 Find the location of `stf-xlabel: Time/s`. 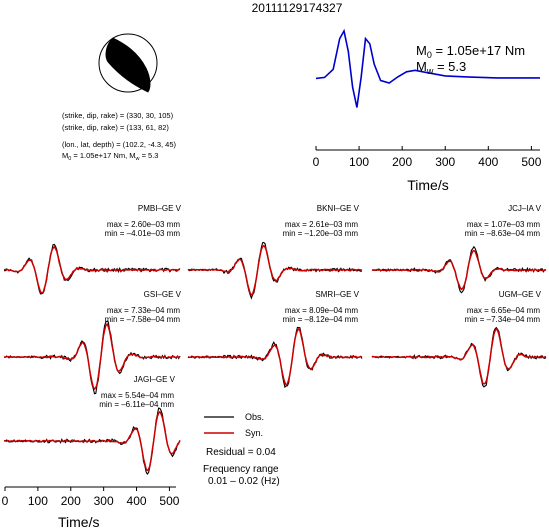

stf-xlabel: Time/s is located at coordinates (427, 185).